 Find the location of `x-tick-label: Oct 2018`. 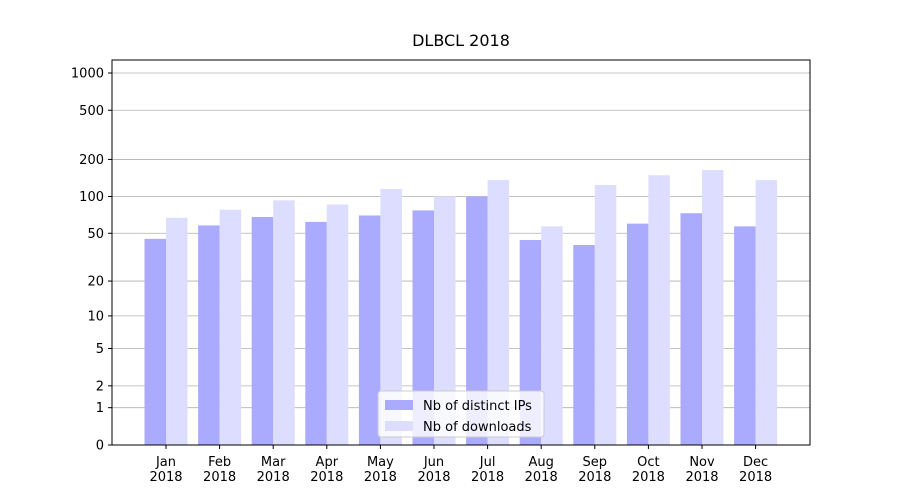

x-tick-label: Oct 2018 is located at coordinates (648, 470).